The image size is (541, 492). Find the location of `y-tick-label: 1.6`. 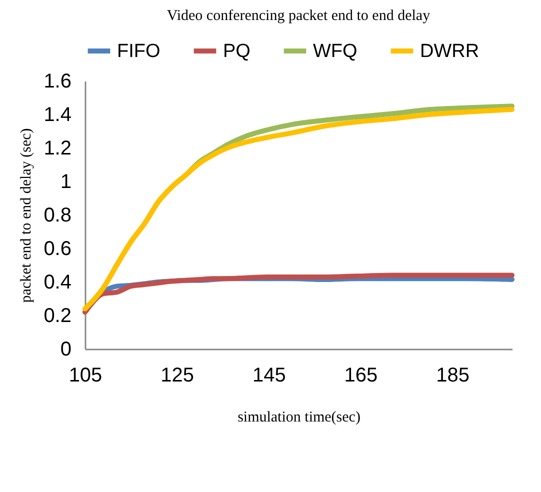

y-tick-label: 1.6 is located at coordinates (58, 81).